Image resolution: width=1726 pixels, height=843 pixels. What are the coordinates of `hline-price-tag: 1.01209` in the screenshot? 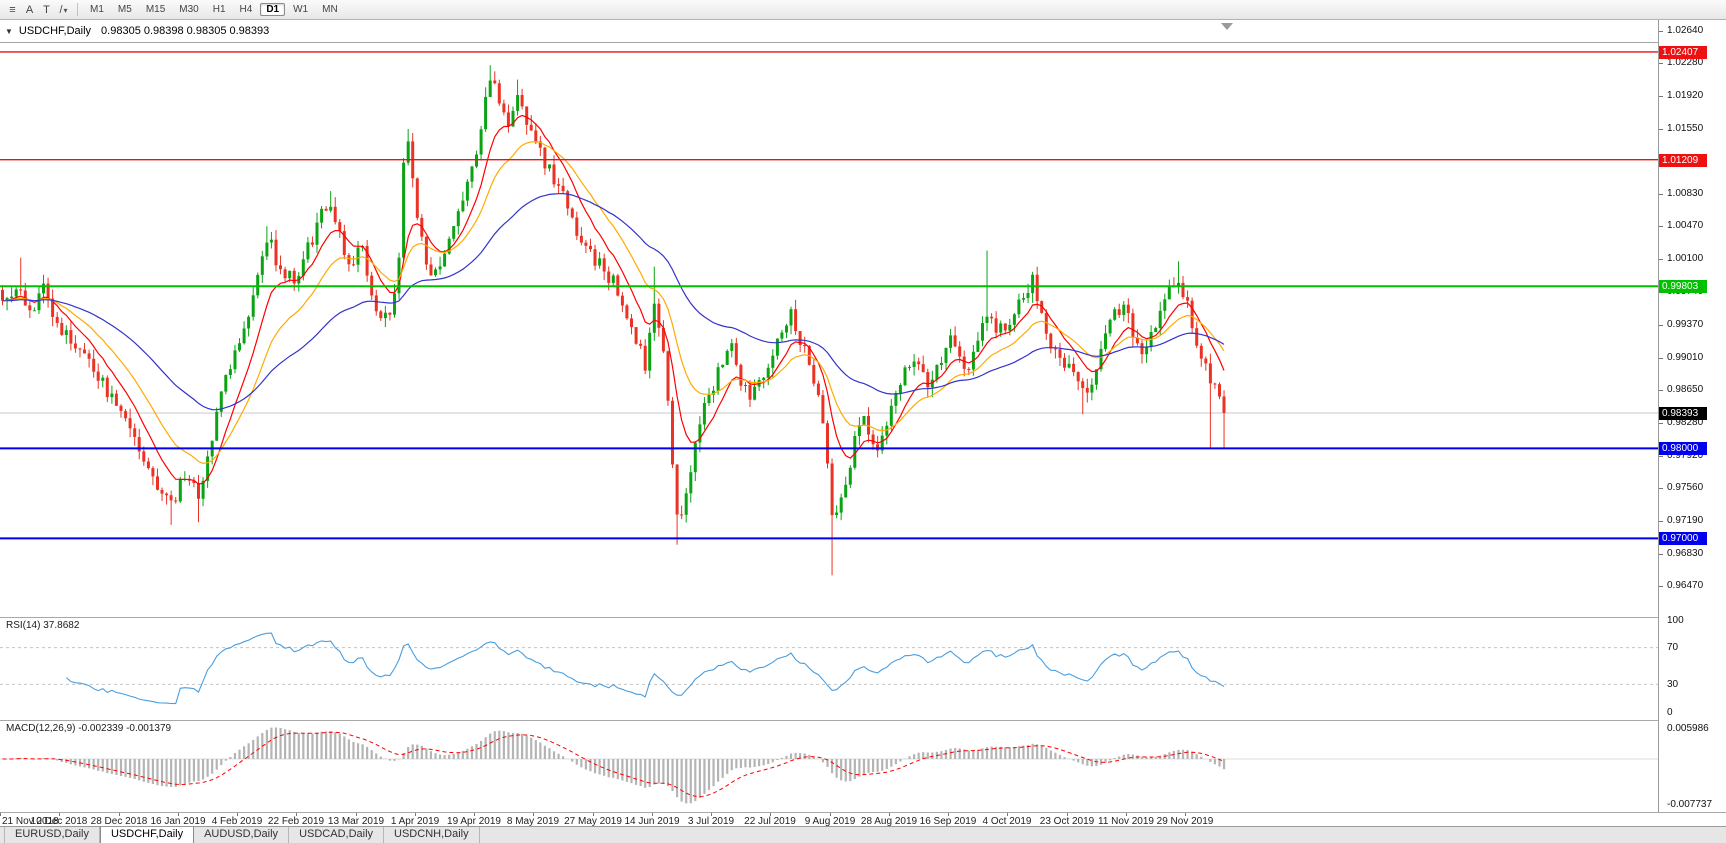 It's located at (1683, 160).